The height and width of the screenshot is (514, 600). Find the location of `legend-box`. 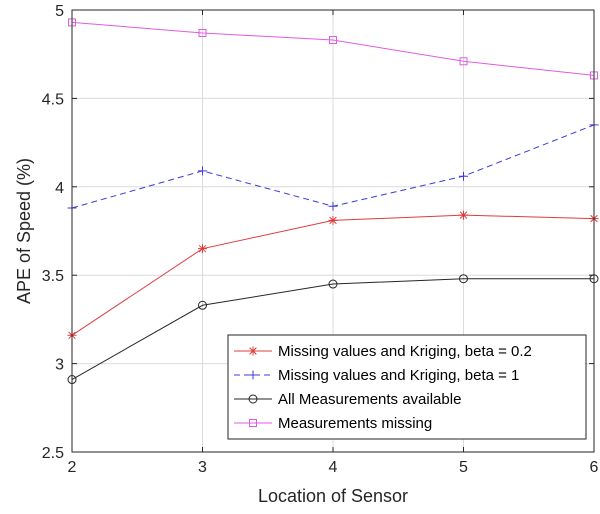

legend-box is located at coordinates (407, 387).